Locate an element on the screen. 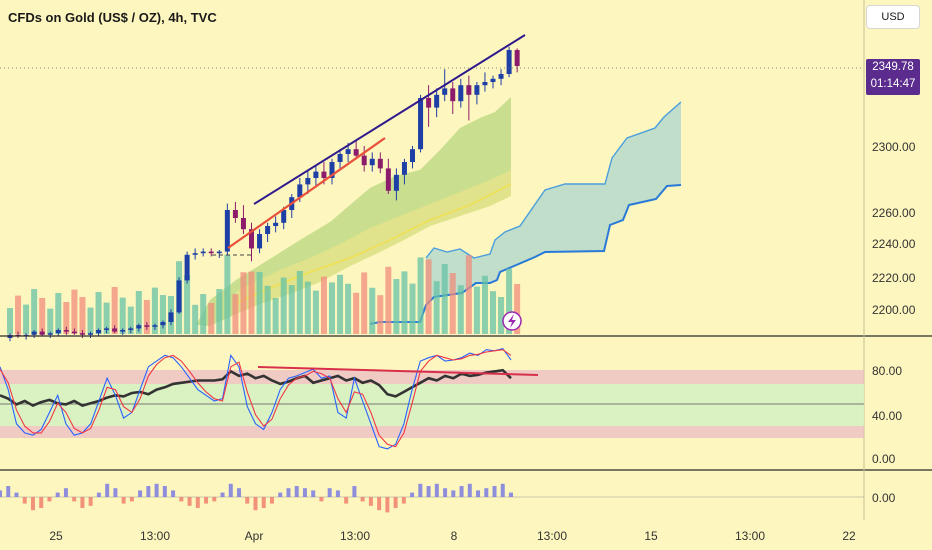 The width and height of the screenshot is (932, 550). y-tick-label: 2260.00 is located at coordinates (894, 213).